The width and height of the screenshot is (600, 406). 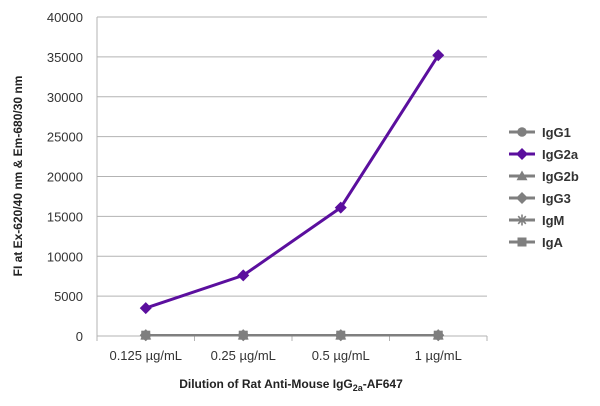 I want to click on x-axis-title-subscript: 2a, so click(x=358, y=388).